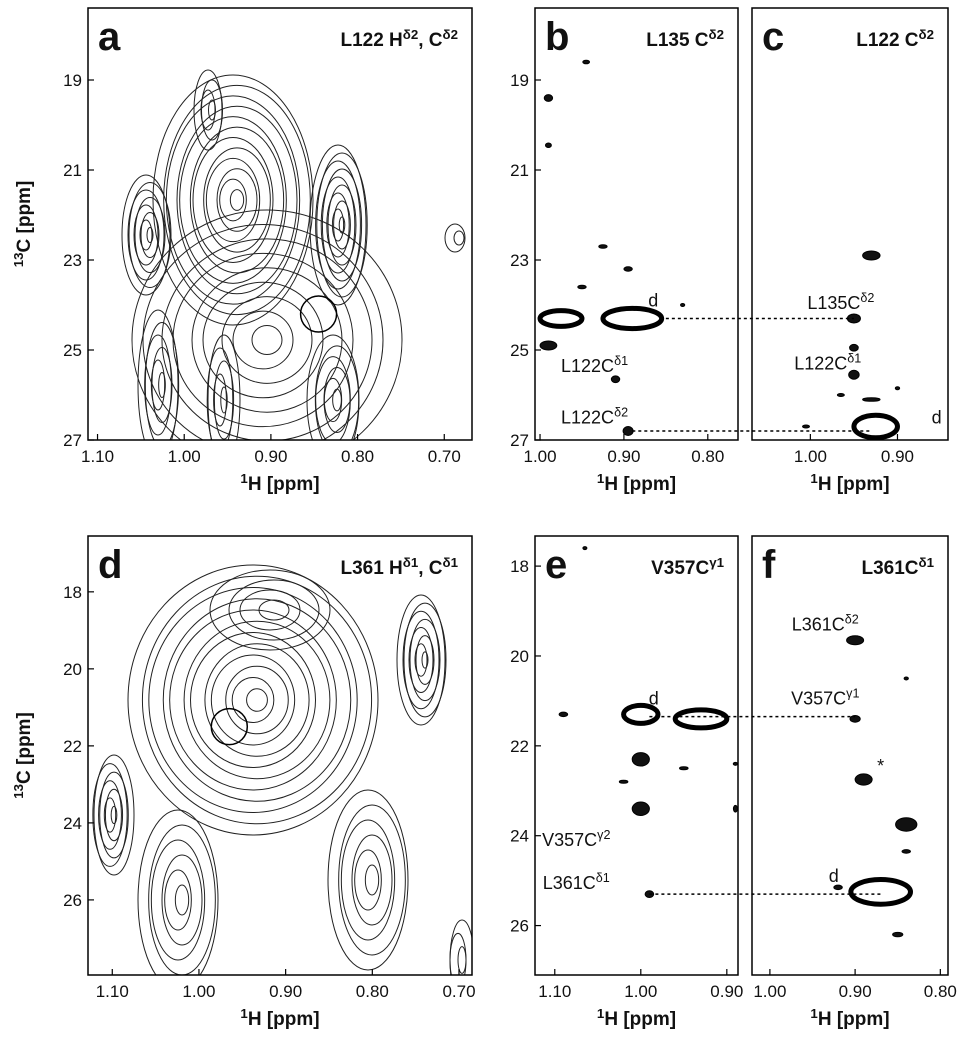 The image size is (958, 1046). I want to click on x-tick-label: 1.00, so click(184, 456).